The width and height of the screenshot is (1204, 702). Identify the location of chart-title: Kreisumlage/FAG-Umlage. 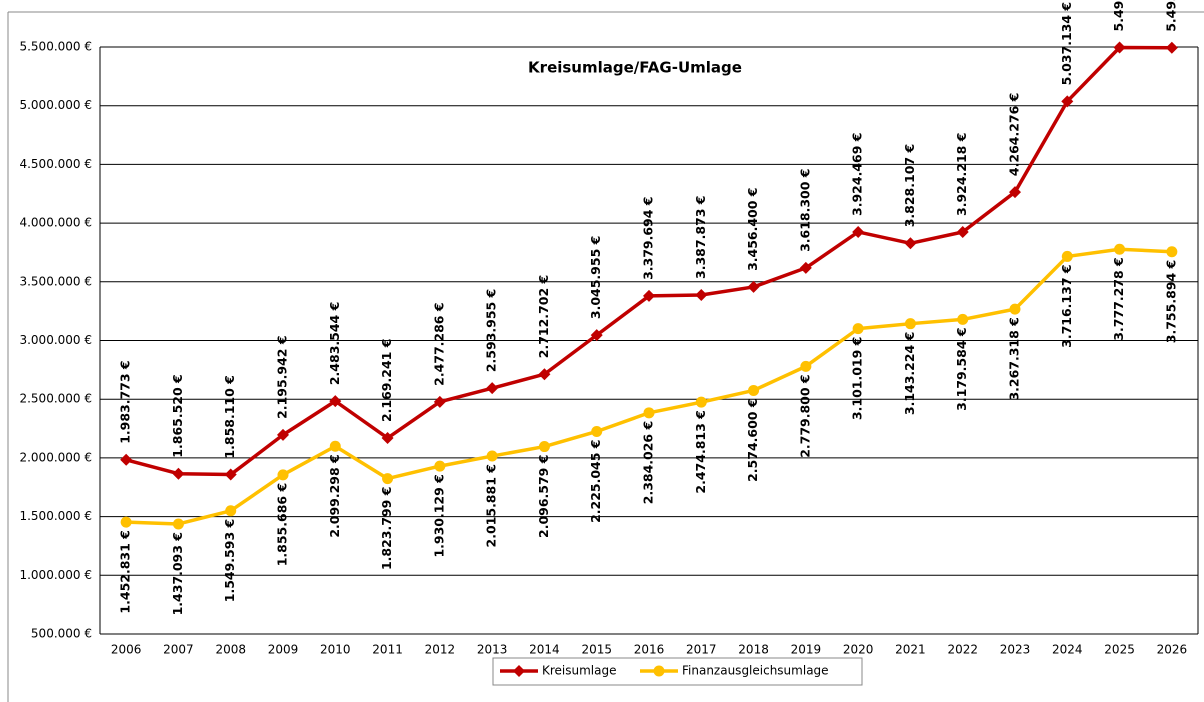
(635, 68).